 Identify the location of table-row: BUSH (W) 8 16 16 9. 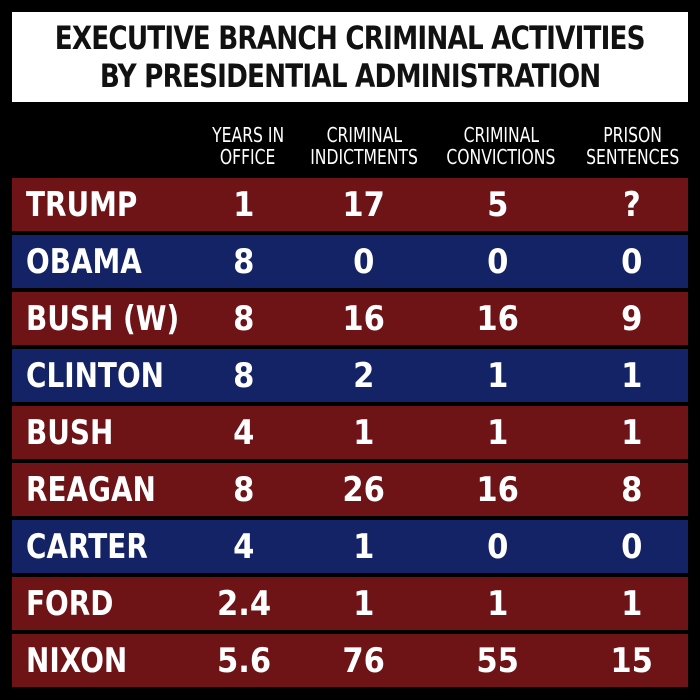
(350, 318).